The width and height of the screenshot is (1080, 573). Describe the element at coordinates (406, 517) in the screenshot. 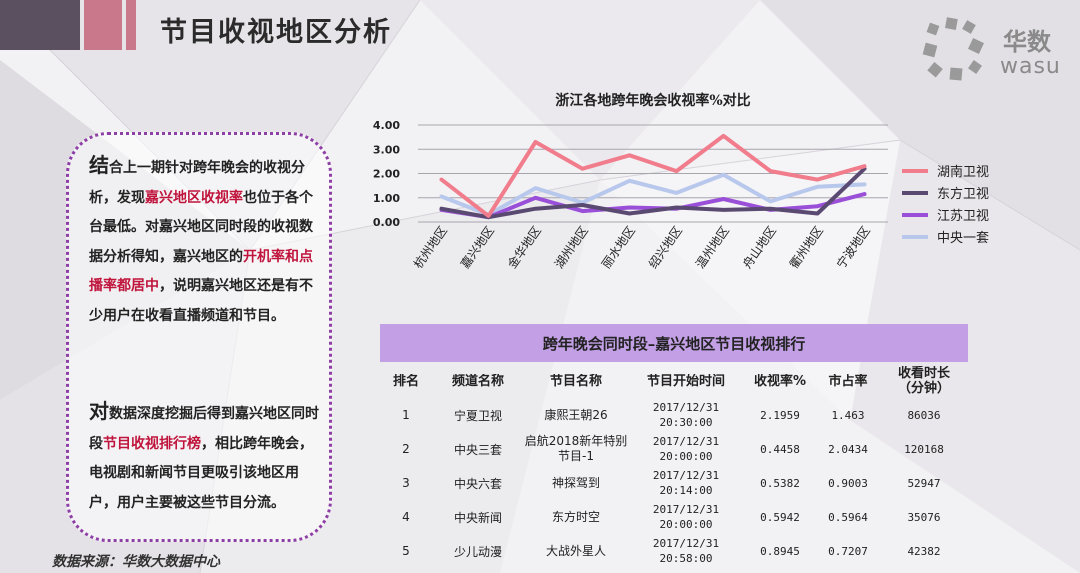

I see `cell-rank: 4` at that location.